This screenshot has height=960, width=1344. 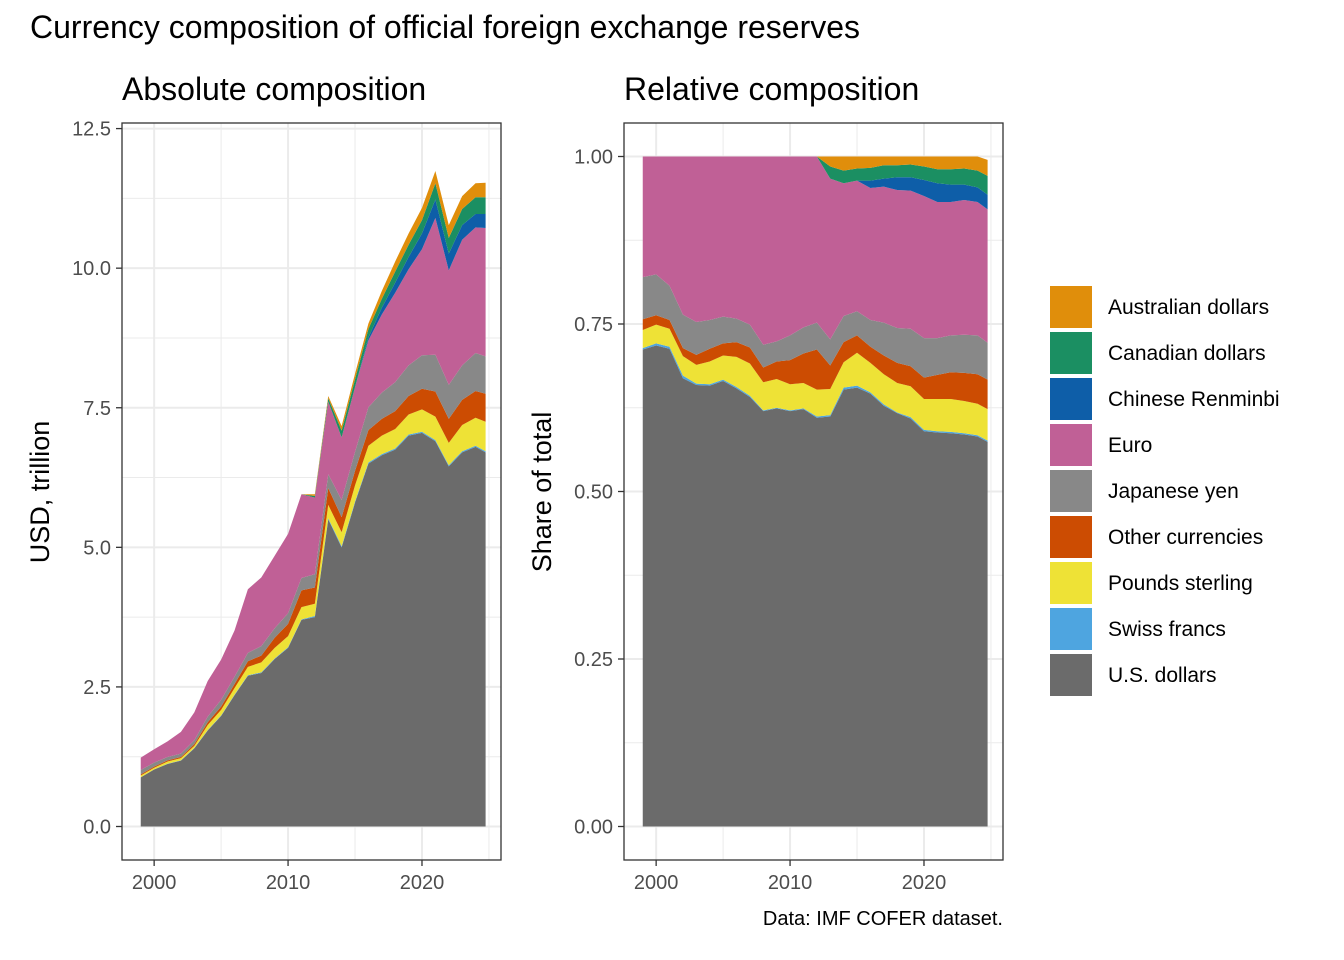 I want to click on legend-label: U.S. dollars, so click(x=1162, y=675).